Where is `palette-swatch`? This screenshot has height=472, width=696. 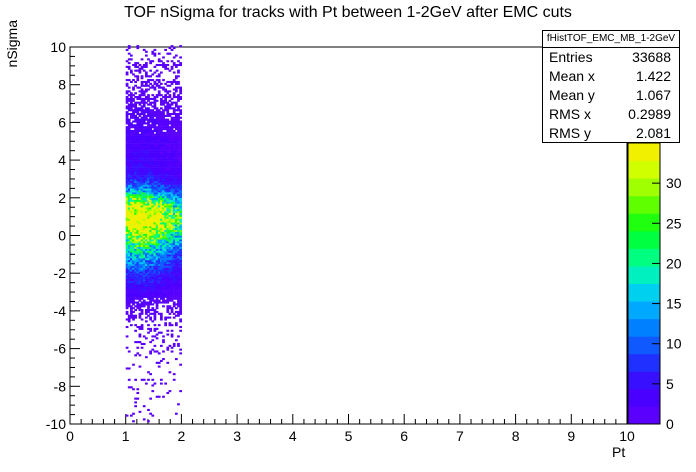 palette-swatch is located at coordinates (644, 152).